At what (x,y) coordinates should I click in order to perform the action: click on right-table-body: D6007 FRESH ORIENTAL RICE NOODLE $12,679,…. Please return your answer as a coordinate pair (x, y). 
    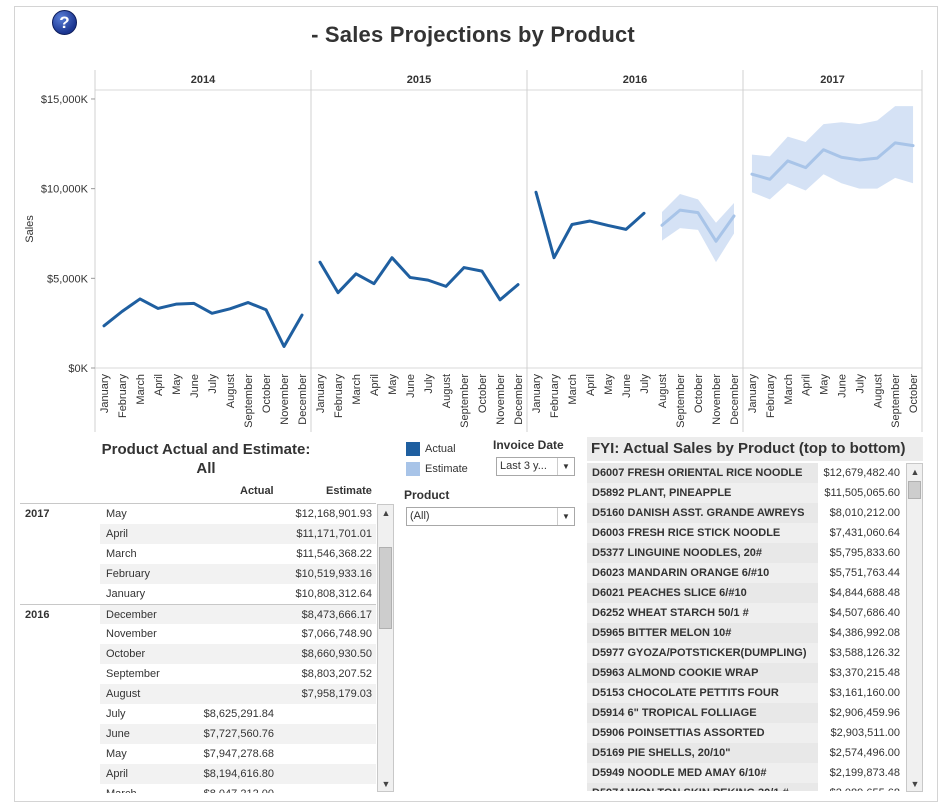
    Looking at the image, I should click on (746, 627).